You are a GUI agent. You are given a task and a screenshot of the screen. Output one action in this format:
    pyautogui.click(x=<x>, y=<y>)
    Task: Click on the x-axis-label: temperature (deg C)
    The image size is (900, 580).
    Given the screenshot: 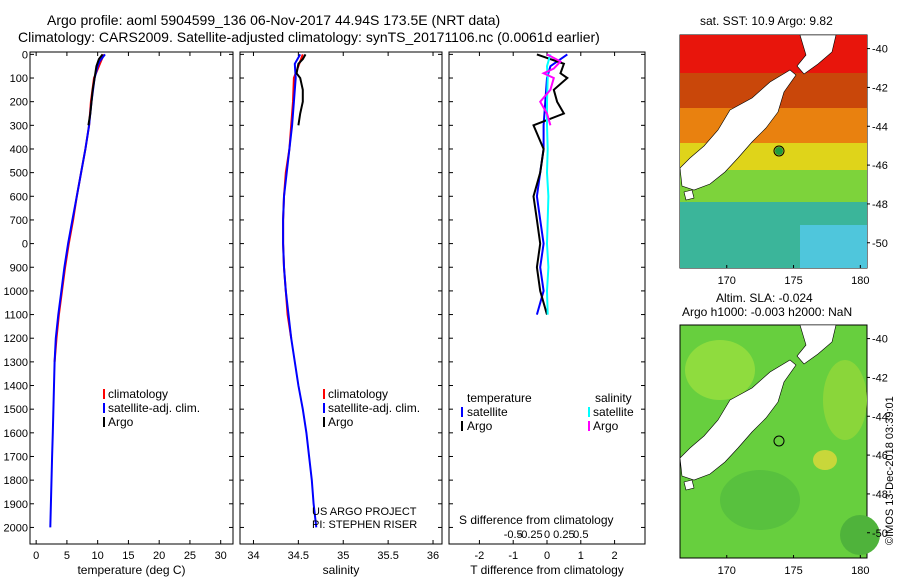 What is the action you would take?
    pyautogui.click(x=131, y=570)
    